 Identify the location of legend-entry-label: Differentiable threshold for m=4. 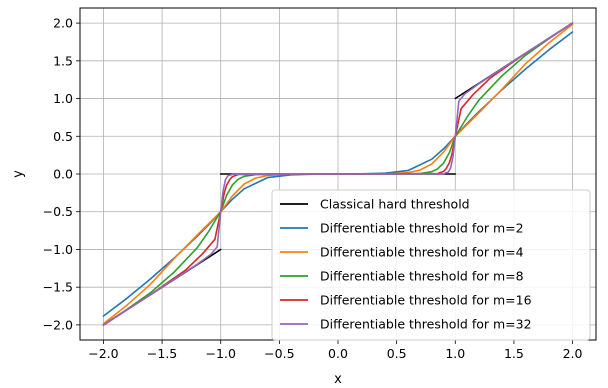
(422, 252).